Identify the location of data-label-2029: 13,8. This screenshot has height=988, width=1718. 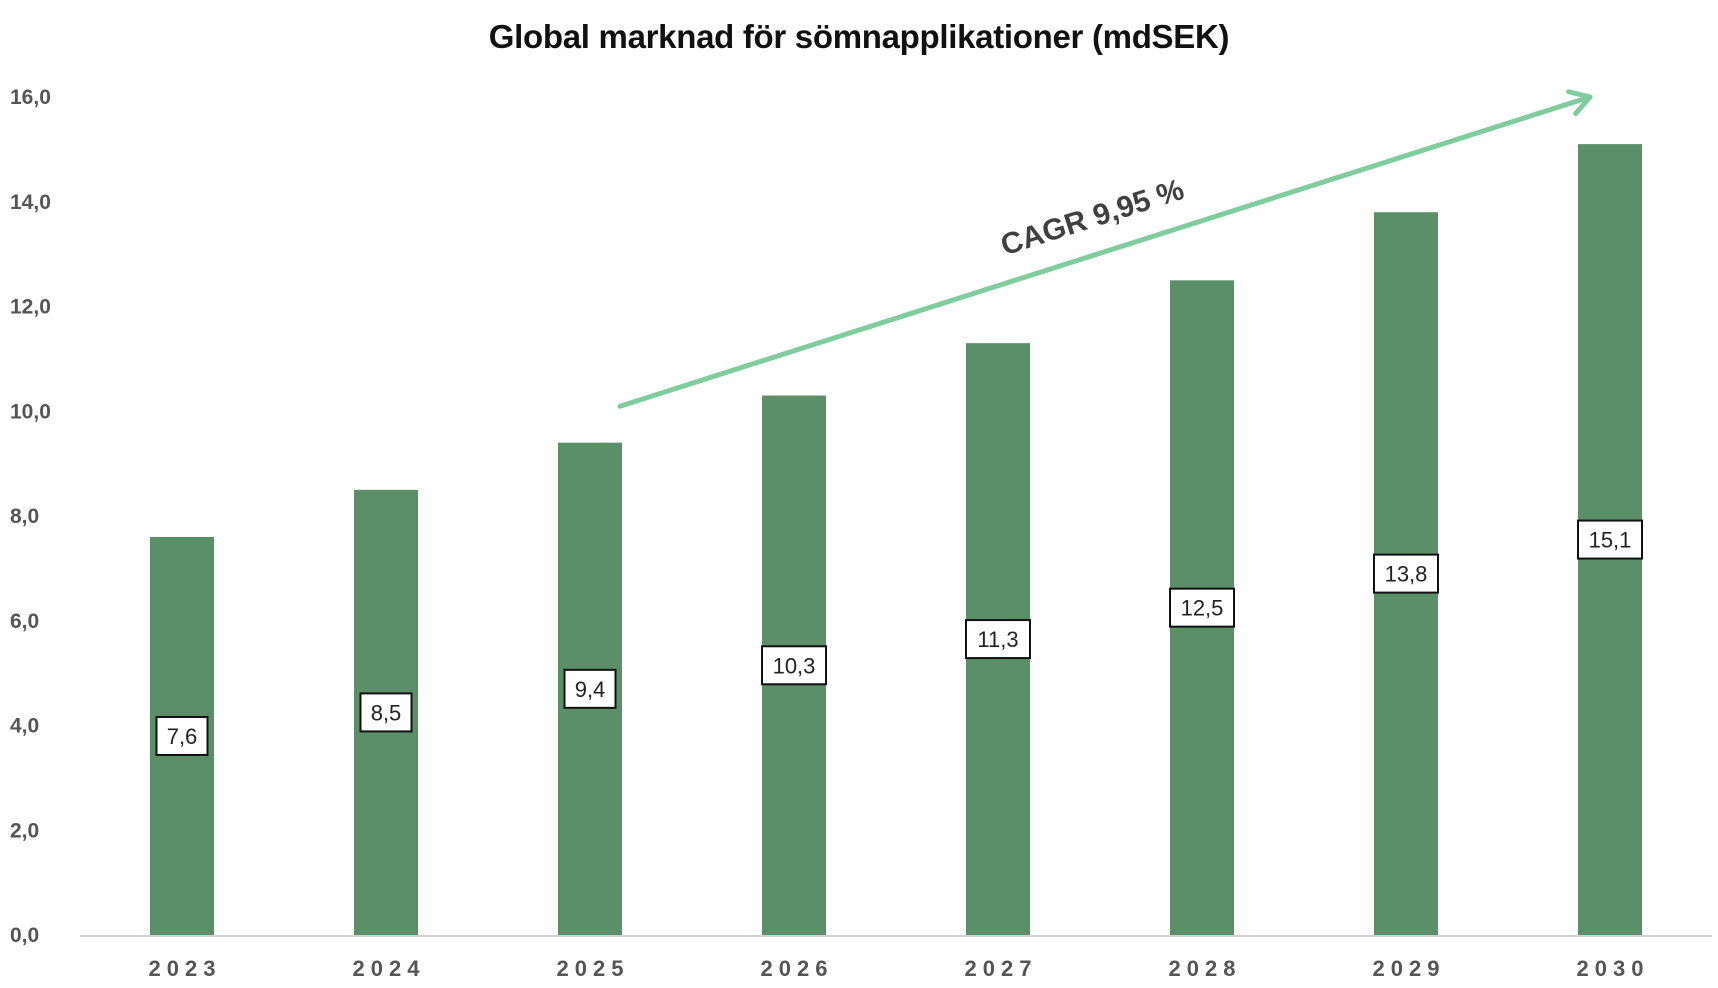
(1406, 573).